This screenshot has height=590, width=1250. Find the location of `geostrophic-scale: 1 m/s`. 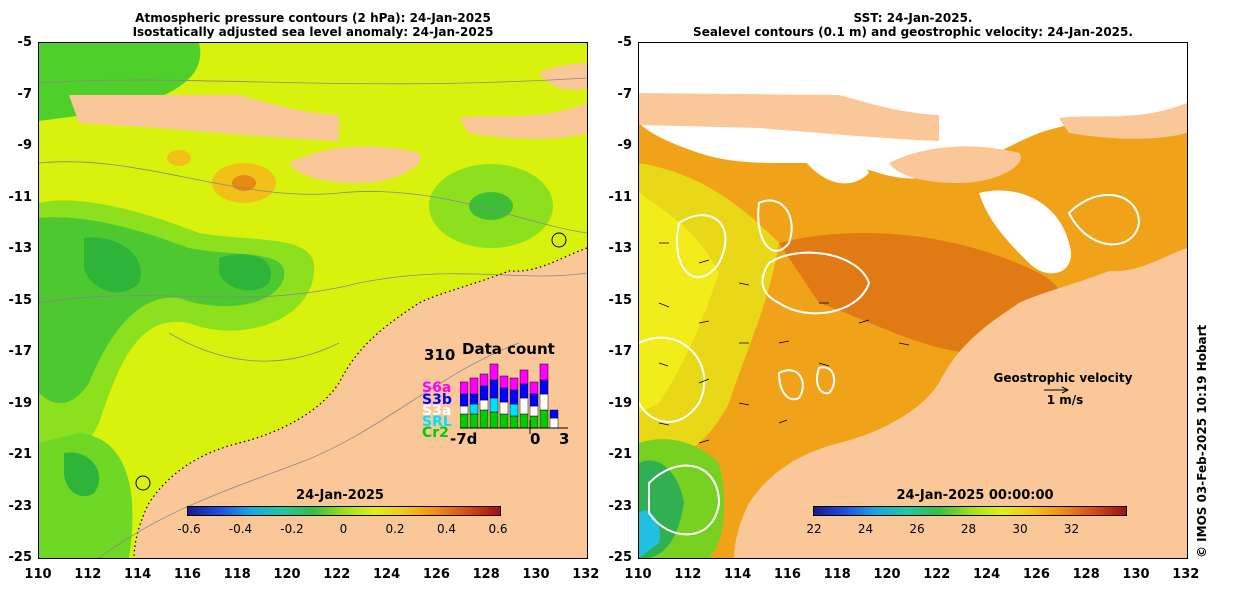

geostrophic-scale: 1 m/s is located at coordinates (1065, 400).